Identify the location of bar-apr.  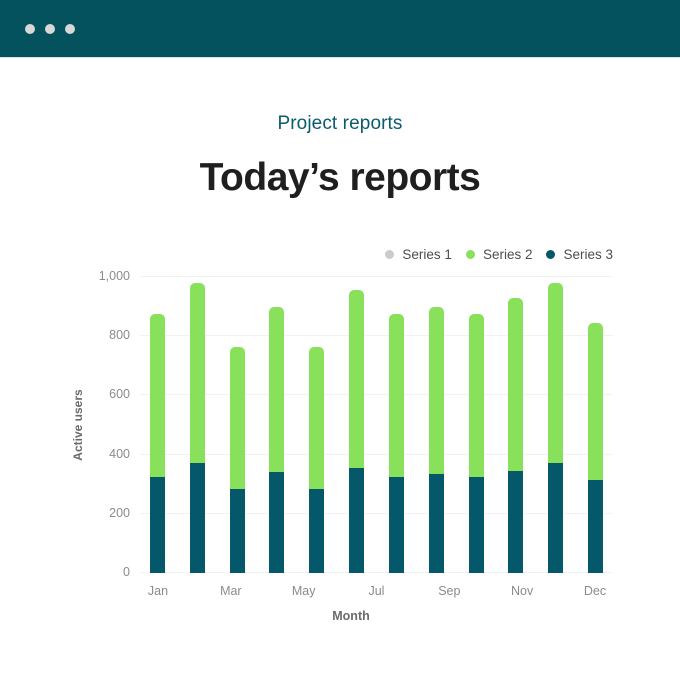
(277, 425).